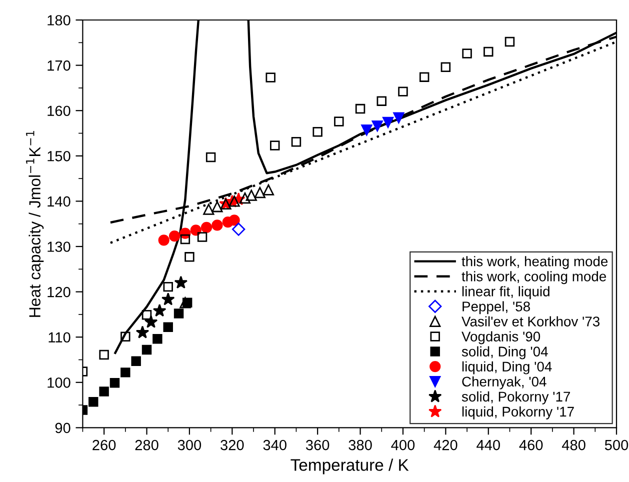  What do you see at coordinates (59, 337) in the screenshot?
I see `y-tick-label: 110` at bounding box center [59, 337].